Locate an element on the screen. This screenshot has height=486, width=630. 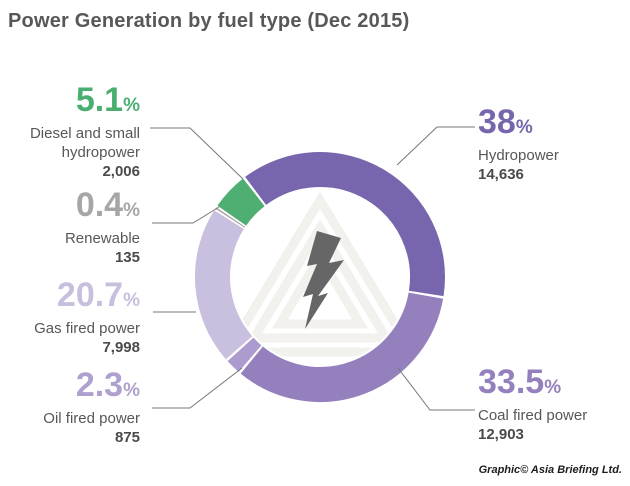
label-coal: Coal fired power is located at coordinates (533, 415).